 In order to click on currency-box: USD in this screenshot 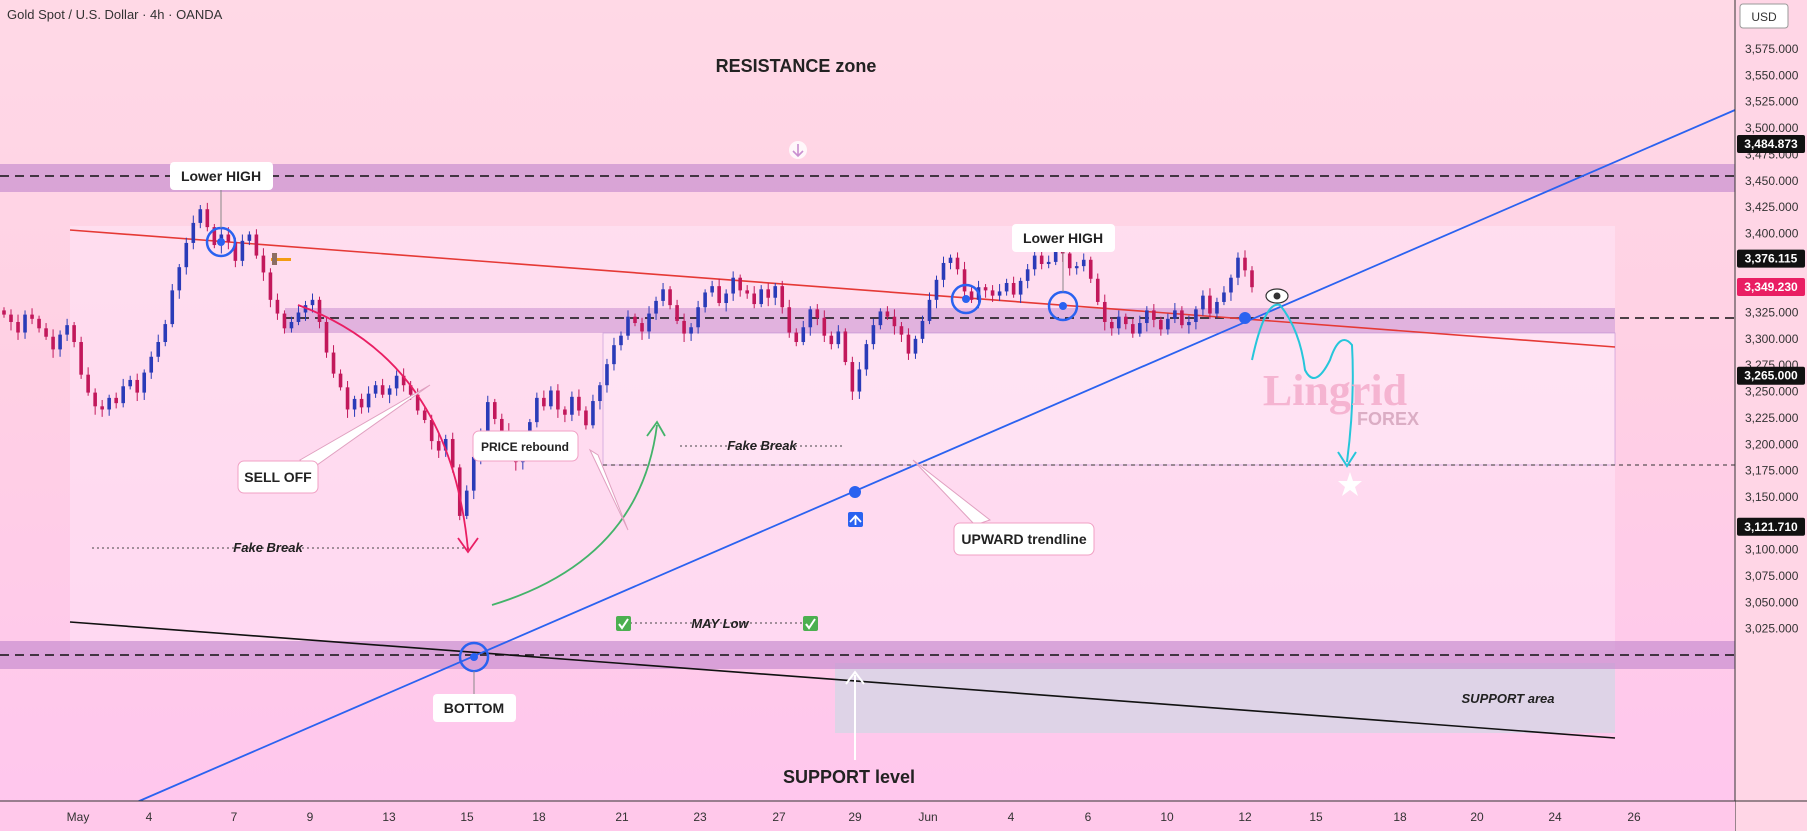, I will do `click(1764, 16)`.